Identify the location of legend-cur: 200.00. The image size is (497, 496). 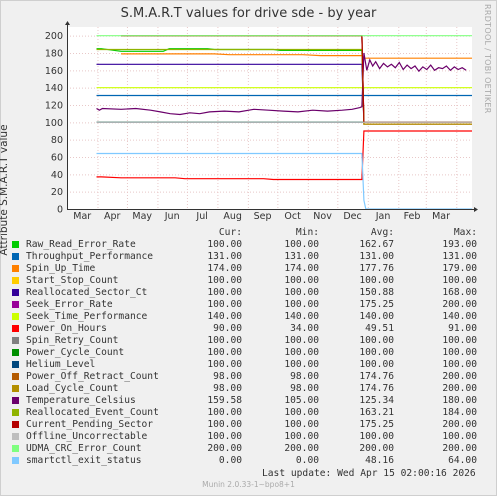
(224, 448).